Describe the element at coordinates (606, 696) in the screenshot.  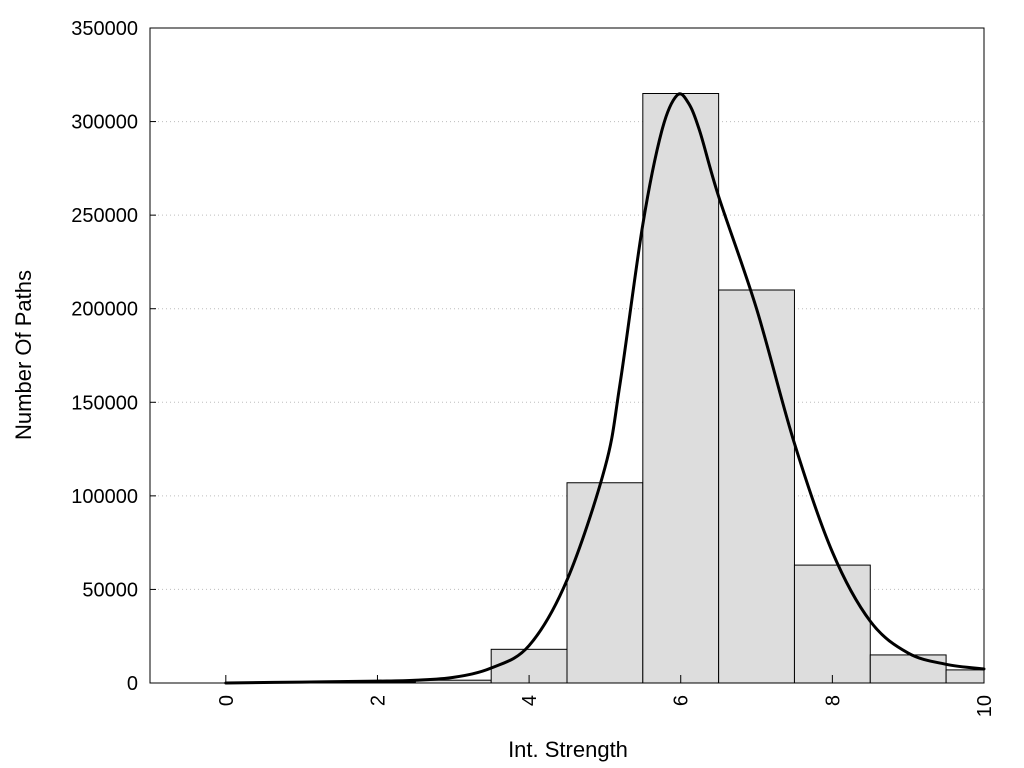
I see `x-axis: 0 2 4 6 8 10` at that location.